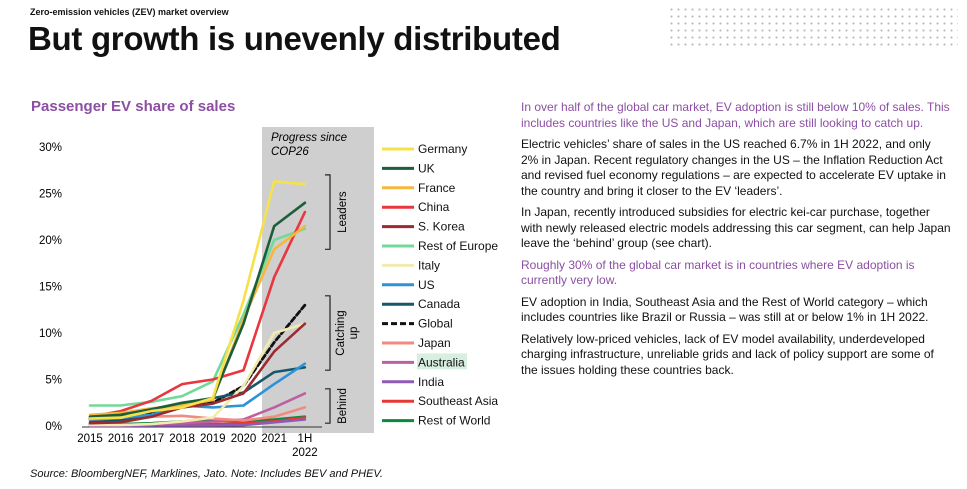  I want to click on series-line-rest-of-europe, so click(197, 317).